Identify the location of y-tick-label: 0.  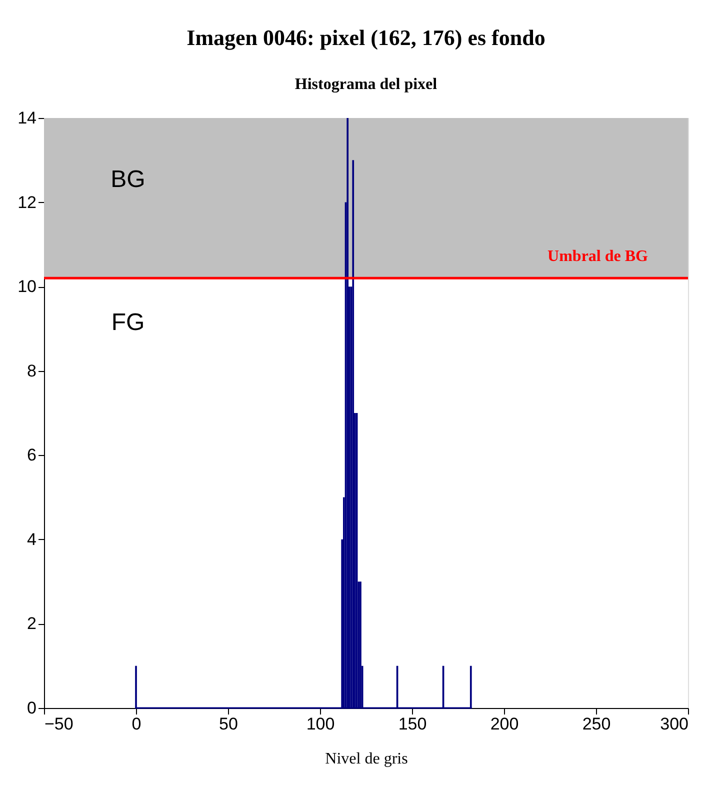
(31, 708).